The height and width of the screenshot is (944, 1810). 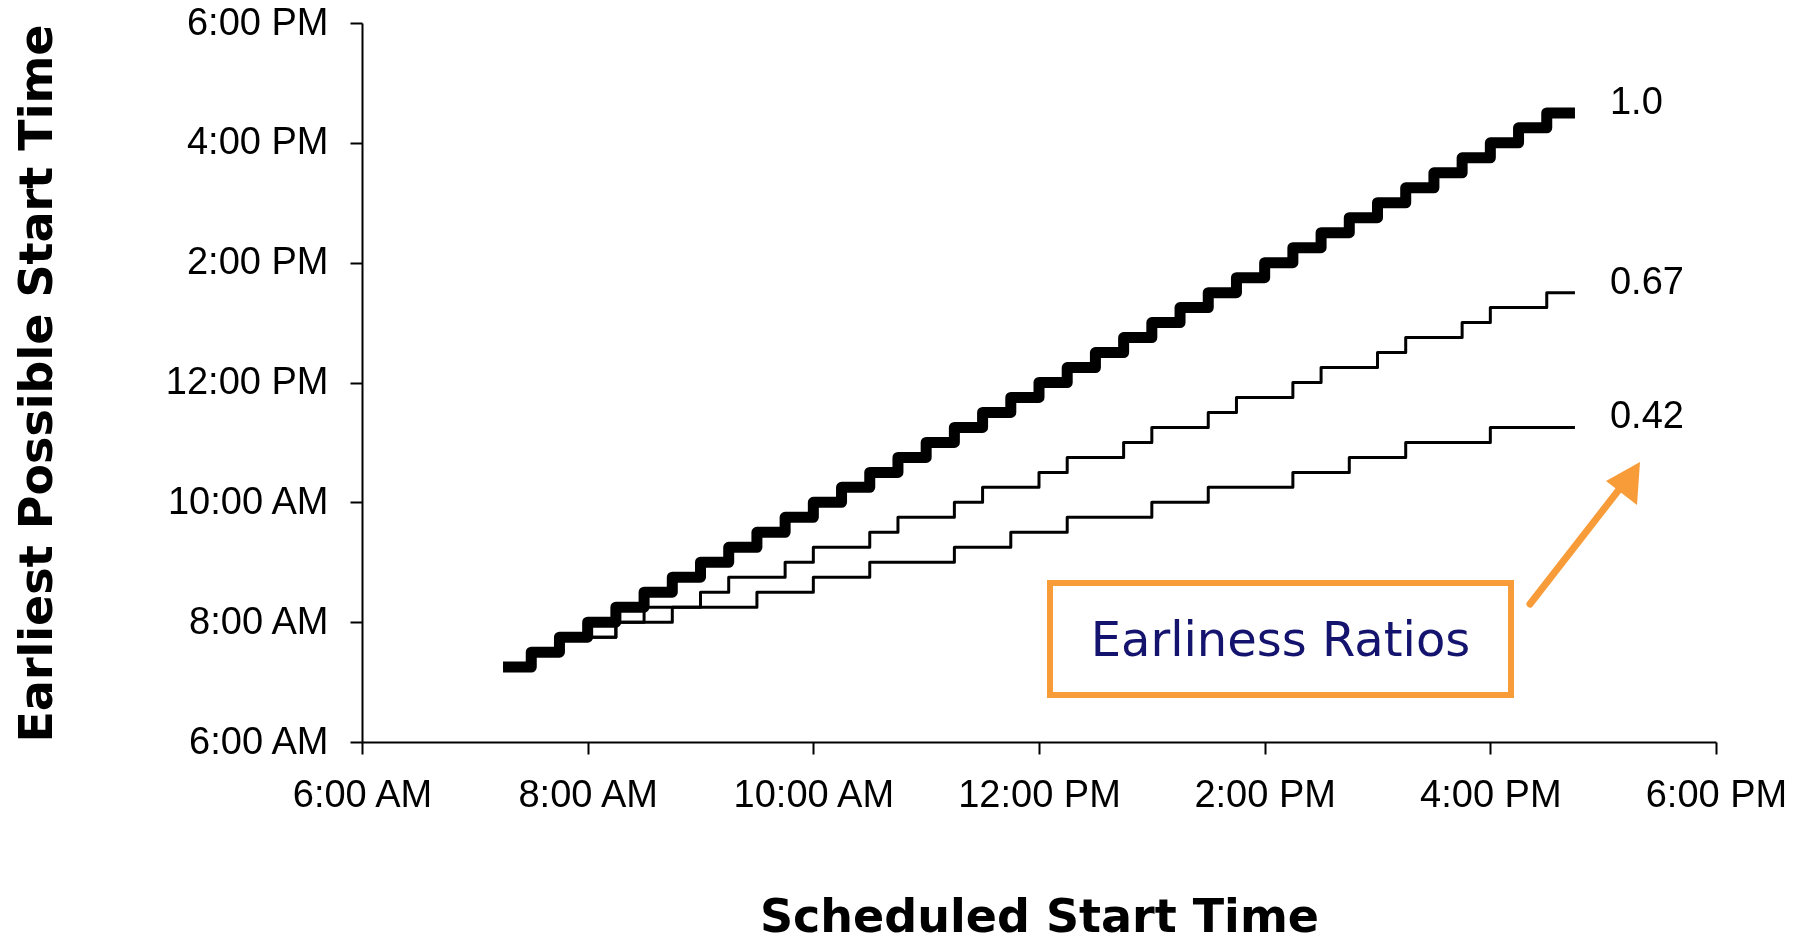 I want to click on x-tick-label: 6:00 AM, so click(x=362, y=793).